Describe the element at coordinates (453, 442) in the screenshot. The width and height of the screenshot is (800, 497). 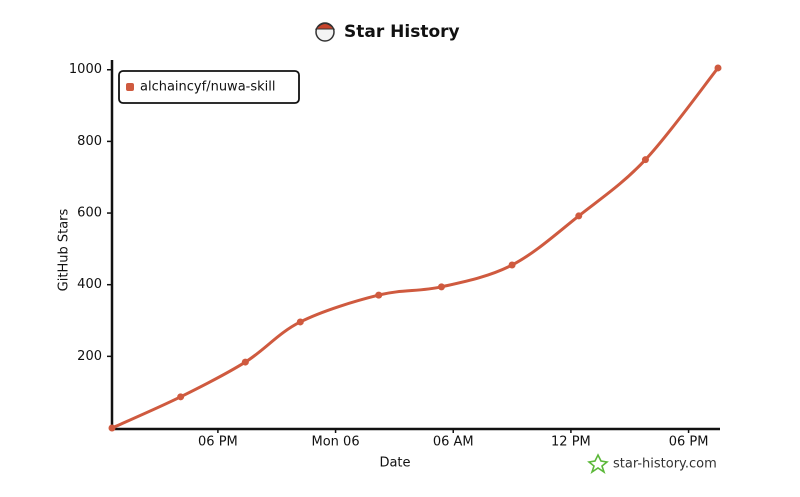
I see `x-tick-label: 06 AM` at that location.